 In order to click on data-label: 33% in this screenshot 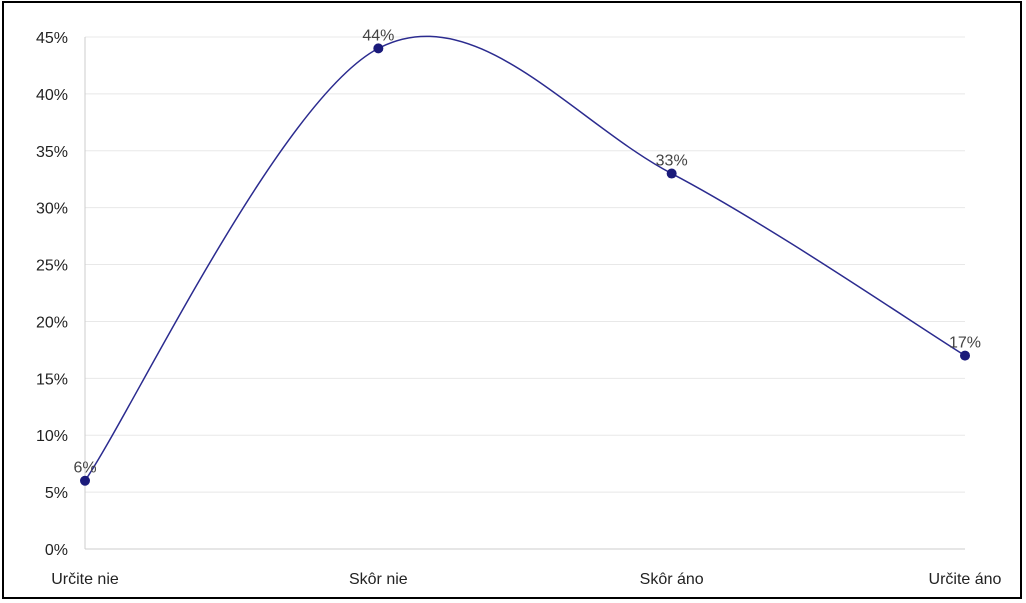, I will do `click(672, 161)`.